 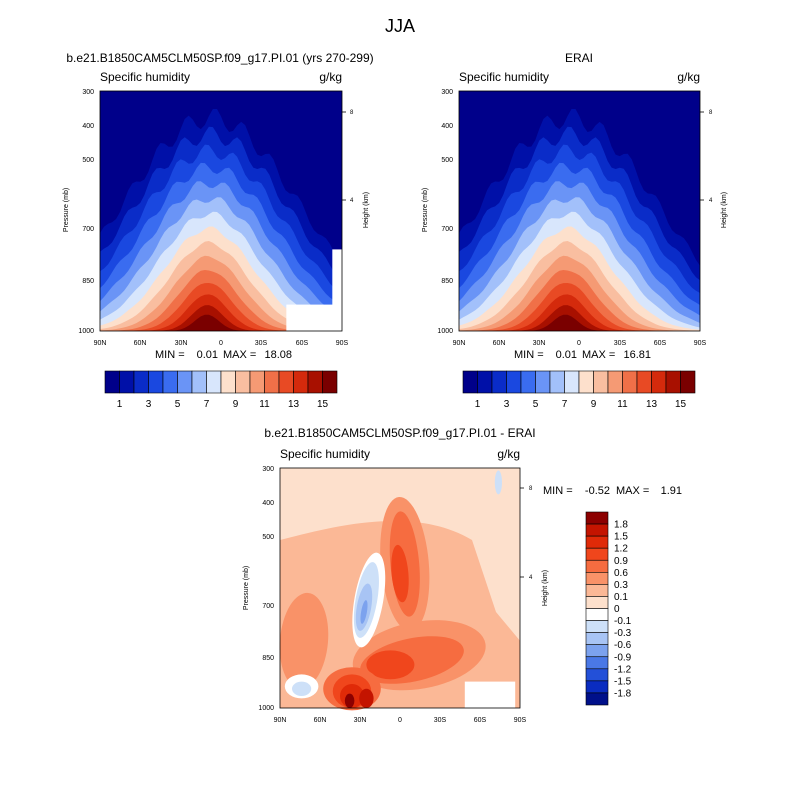 What do you see at coordinates (480, 720) in the screenshot?
I see `x-tick-label: 60S` at bounding box center [480, 720].